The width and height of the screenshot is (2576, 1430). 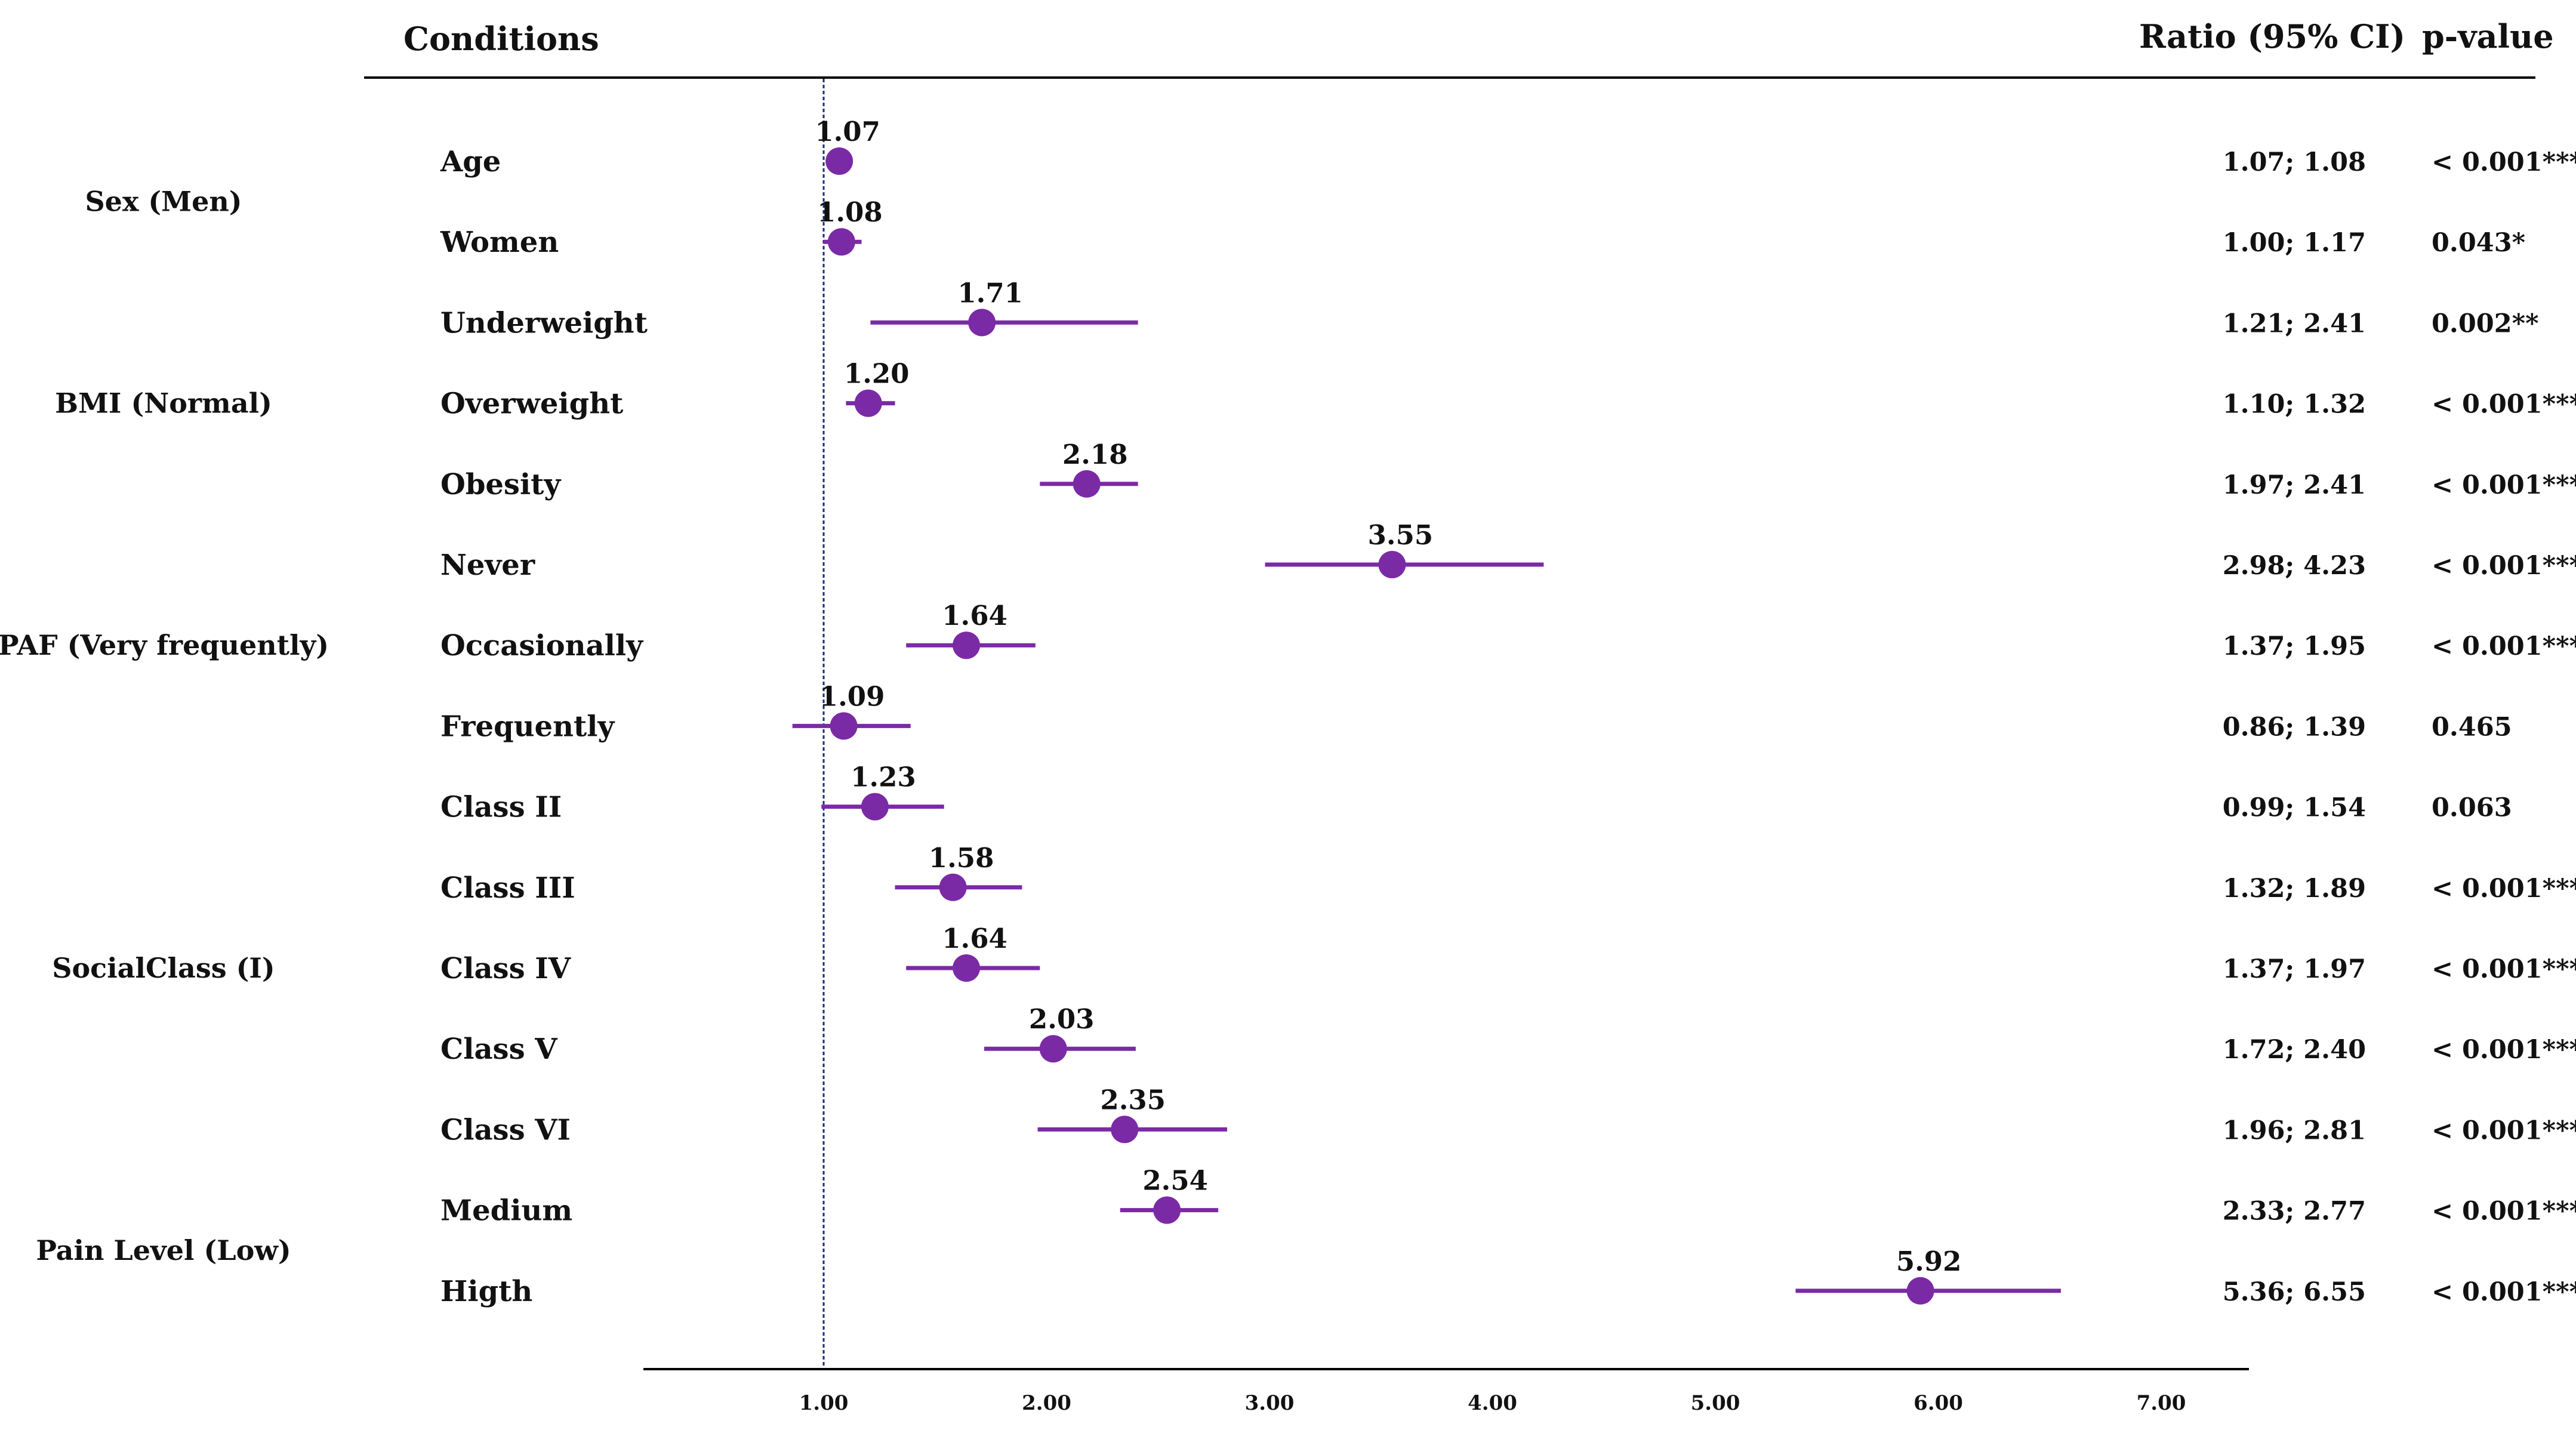 What do you see at coordinates (507, 888) in the screenshot?
I see `row-label: Class III` at bounding box center [507, 888].